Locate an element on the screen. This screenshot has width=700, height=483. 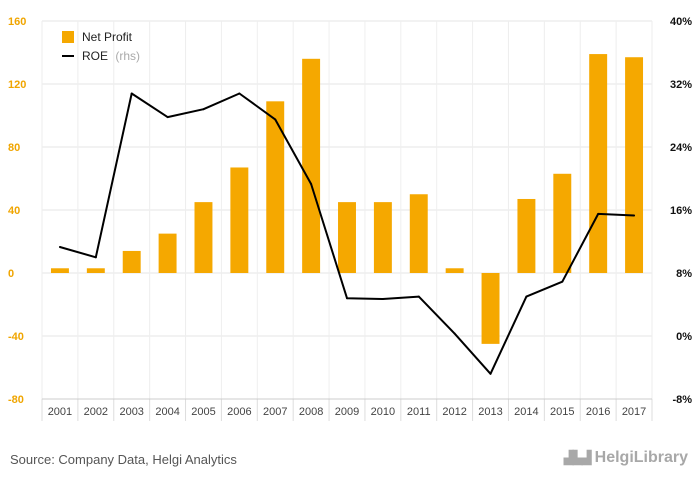
x-tick-label: 2004 is located at coordinates (167, 412).